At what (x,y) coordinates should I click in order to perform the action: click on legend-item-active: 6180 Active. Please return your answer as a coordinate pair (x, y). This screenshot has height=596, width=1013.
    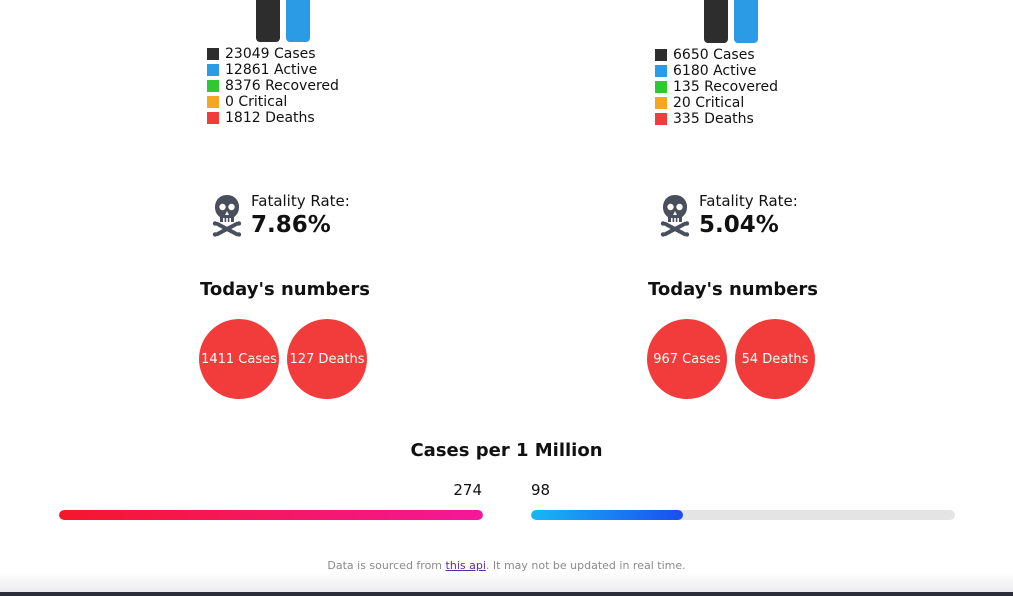
    Looking at the image, I should click on (716, 71).